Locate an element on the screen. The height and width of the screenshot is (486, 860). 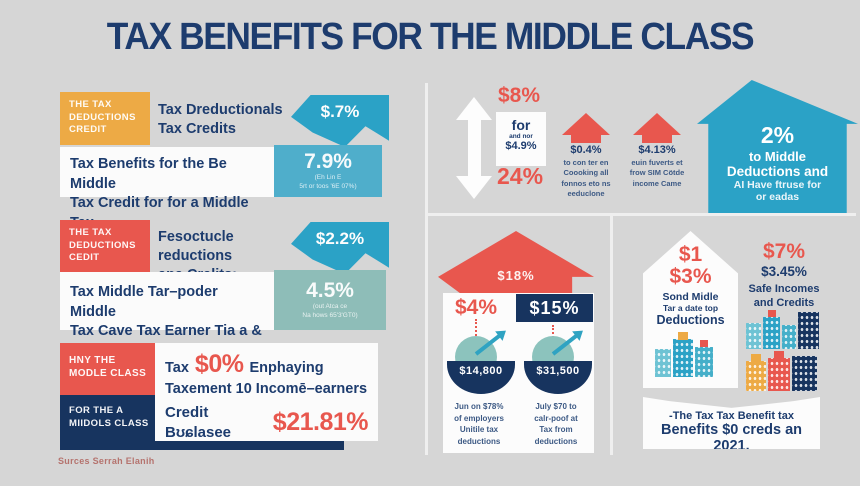
vertical-divider-left is located at coordinates (426, 269).